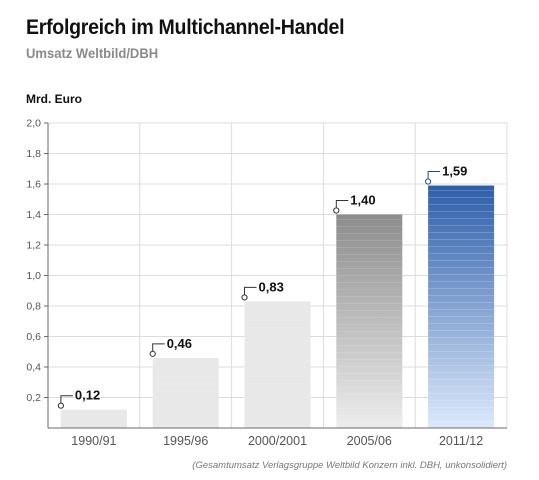  Describe the element at coordinates (33, 276) in the screenshot. I see `y-tick-label: 1,0` at that location.